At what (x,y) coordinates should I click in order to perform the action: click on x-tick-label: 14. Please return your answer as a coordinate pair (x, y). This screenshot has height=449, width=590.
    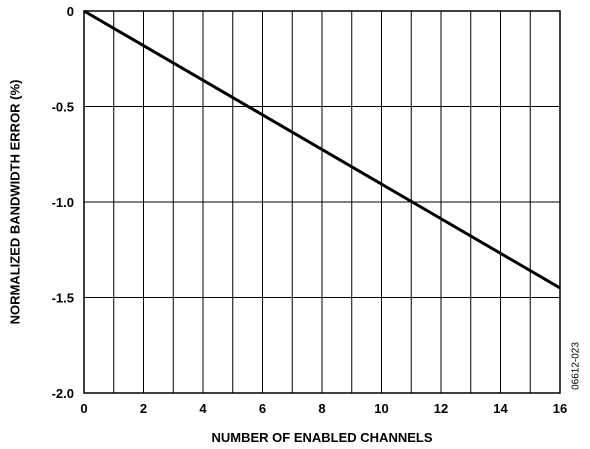
    Looking at the image, I should click on (500, 408).